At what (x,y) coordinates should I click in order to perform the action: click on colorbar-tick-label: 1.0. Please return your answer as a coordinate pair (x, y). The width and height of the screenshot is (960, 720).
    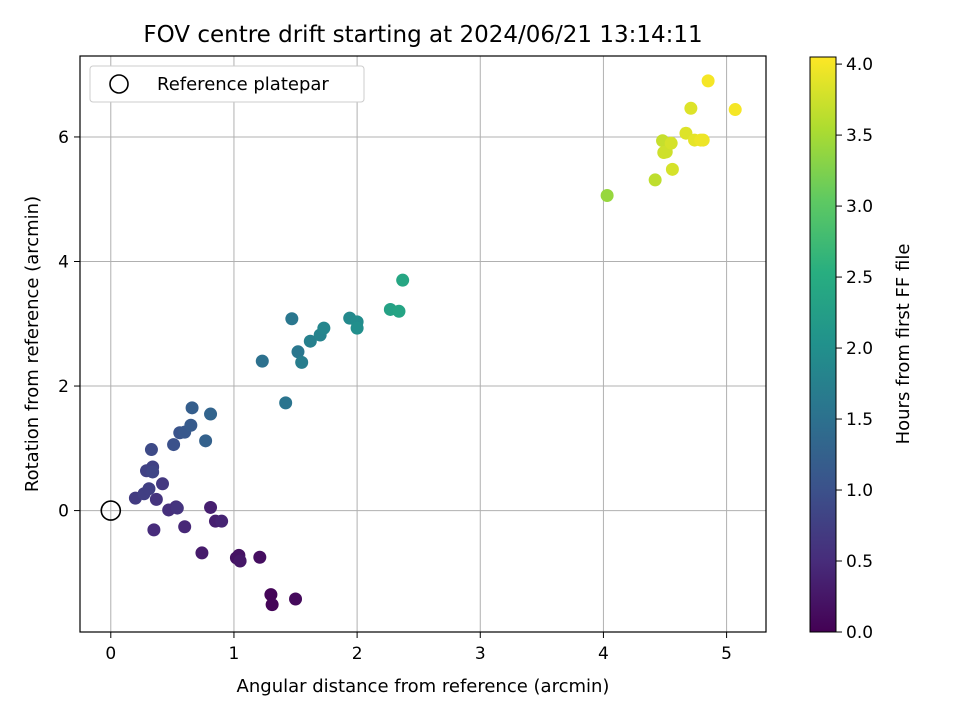
    Looking at the image, I should click on (859, 491).